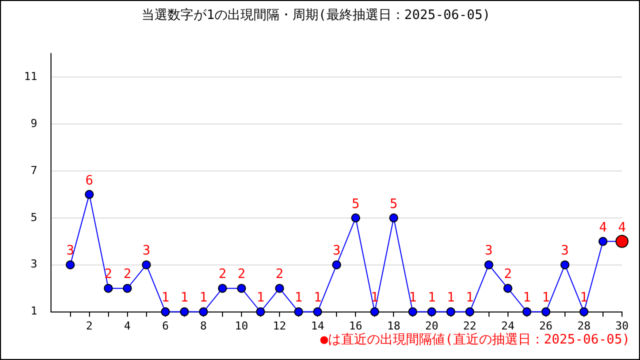 The width and height of the screenshot is (640, 360). I want to click on x-tick-label: 28, so click(584, 325).